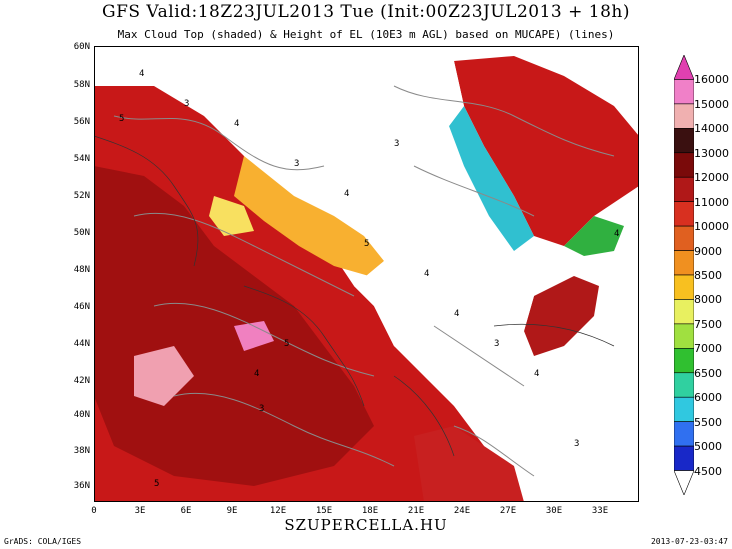  I want to click on colorbar-label: 15000, so click(711, 104).